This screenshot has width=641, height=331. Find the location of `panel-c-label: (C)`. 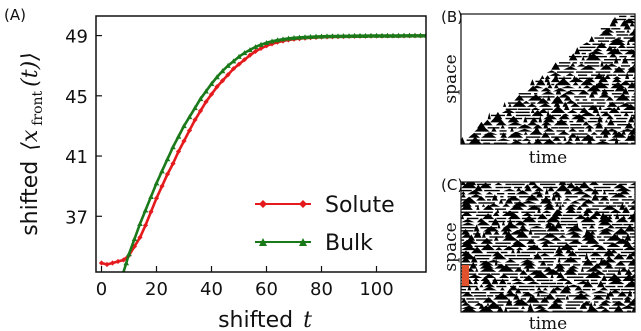

panel-c-label: (C) is located at coordinates (452, 185).